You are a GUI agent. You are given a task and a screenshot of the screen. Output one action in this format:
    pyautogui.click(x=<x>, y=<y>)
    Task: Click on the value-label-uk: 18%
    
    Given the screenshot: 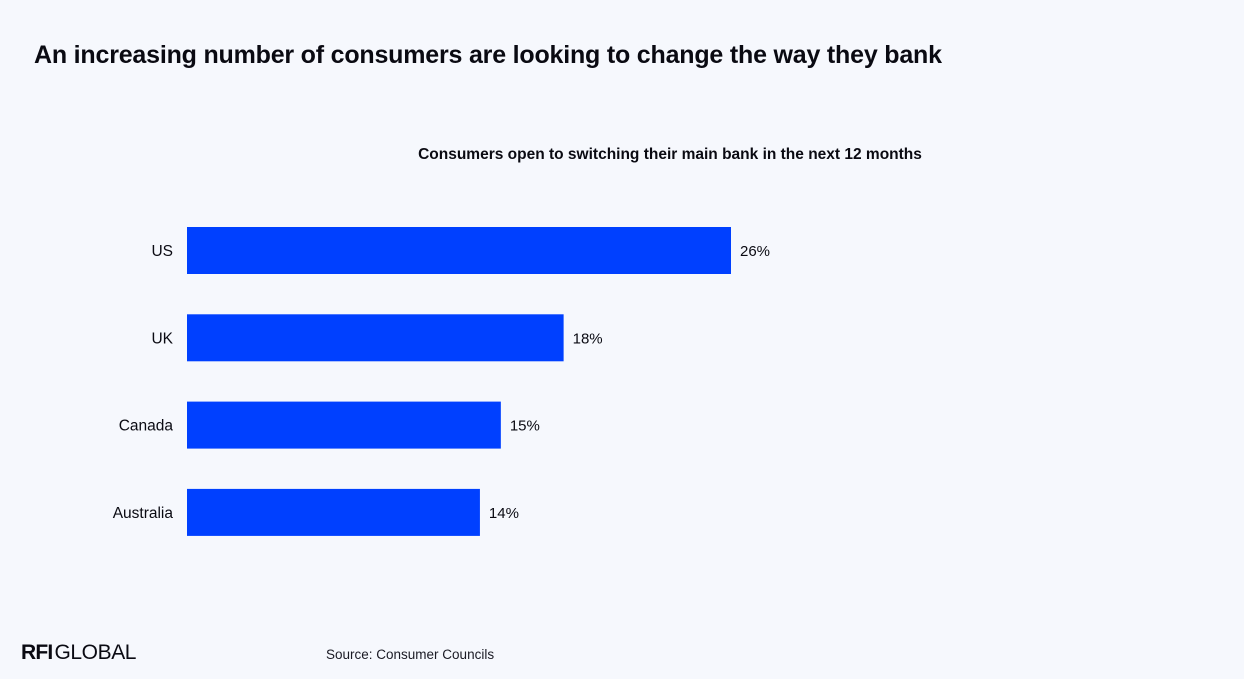 What is the action you would take?
    pyautogui.click(x=588, y=338)
    